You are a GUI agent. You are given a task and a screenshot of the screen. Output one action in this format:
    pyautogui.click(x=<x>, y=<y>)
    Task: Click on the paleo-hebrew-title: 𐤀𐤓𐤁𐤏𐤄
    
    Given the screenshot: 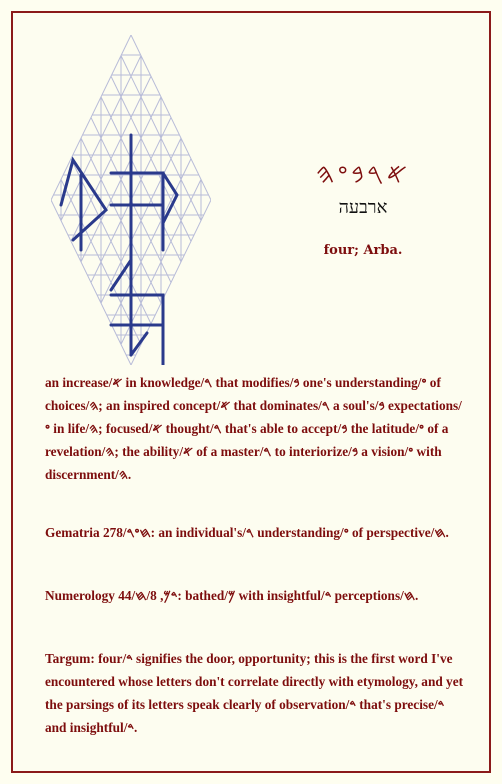 What is the action you would take?
    pyautogui.click(x=363, y=173)
    